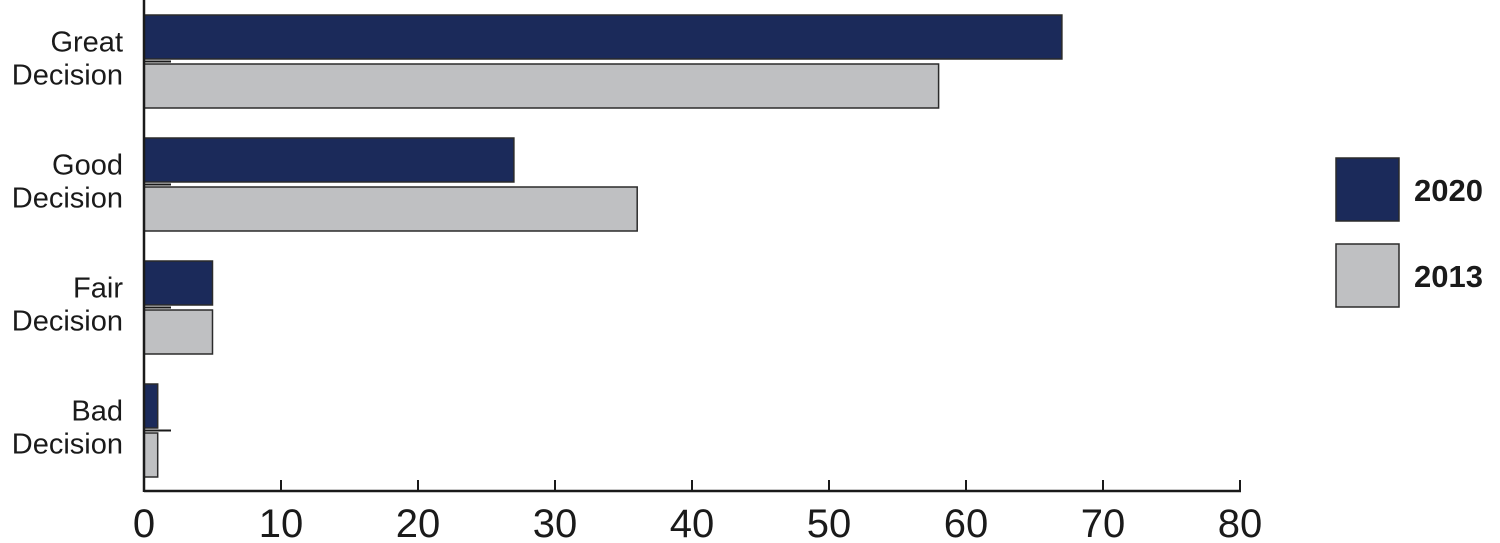 This screenshot has height=543, width=1500. I want to click on bar-2020-good-decision, so click(329, 160).